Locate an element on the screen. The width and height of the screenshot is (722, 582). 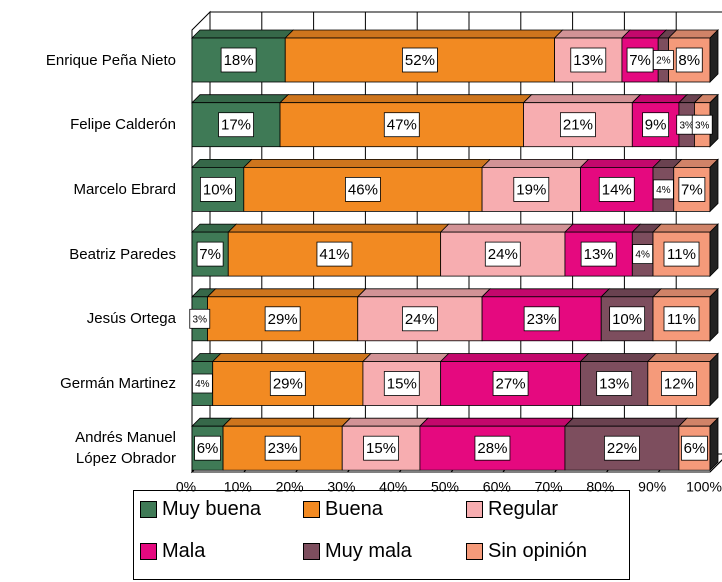
data-label: 47% is located at coordinates (402, 125).